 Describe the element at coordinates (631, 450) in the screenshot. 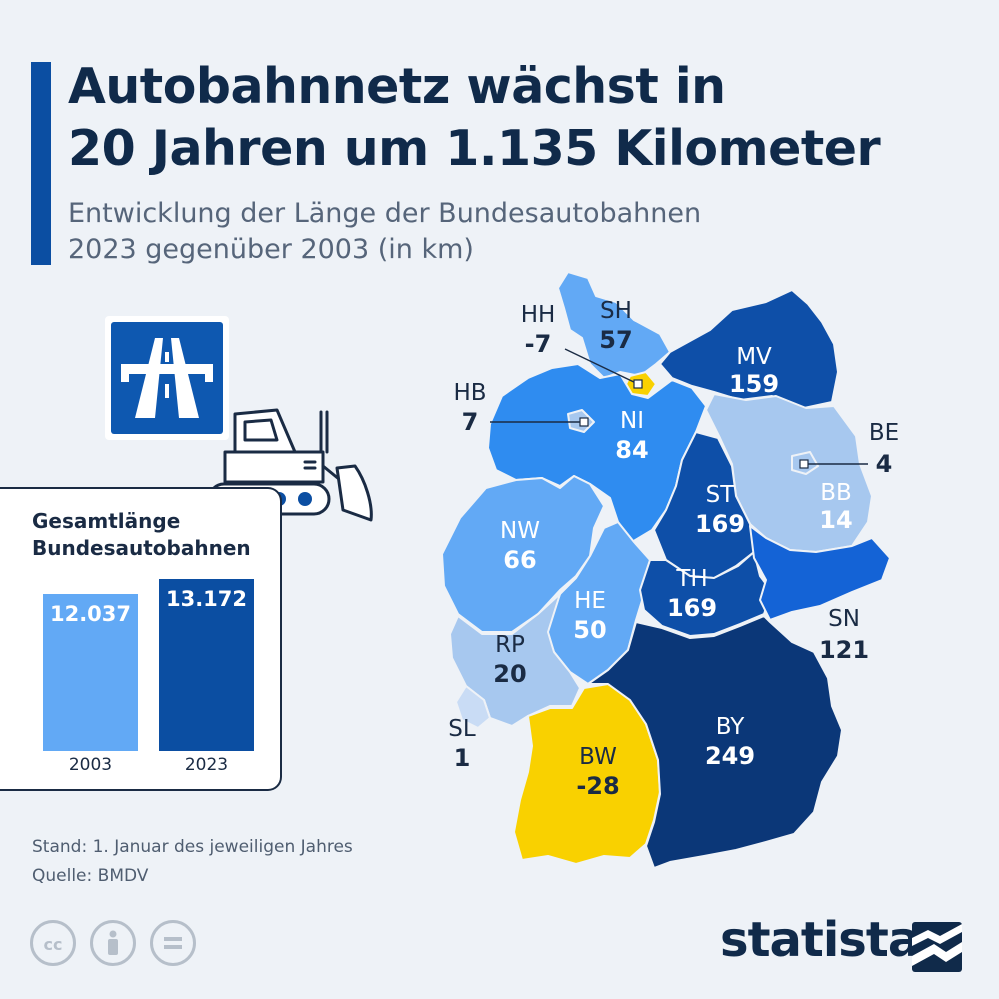

I see `label-ni-value: 84` at that location.